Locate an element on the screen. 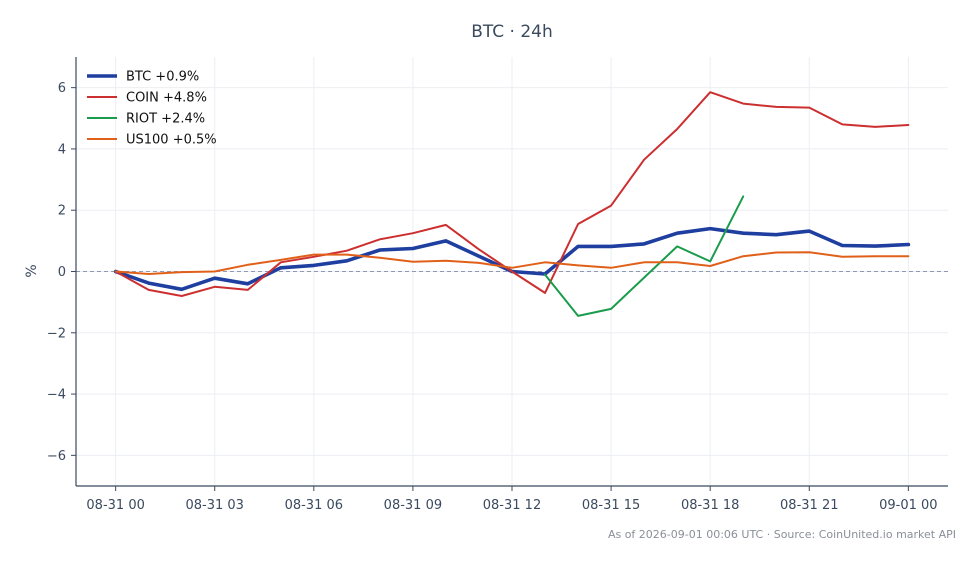 This screenshot has width=980, height=564. y-tick-label: −2 is located at coordinates (56, 333).